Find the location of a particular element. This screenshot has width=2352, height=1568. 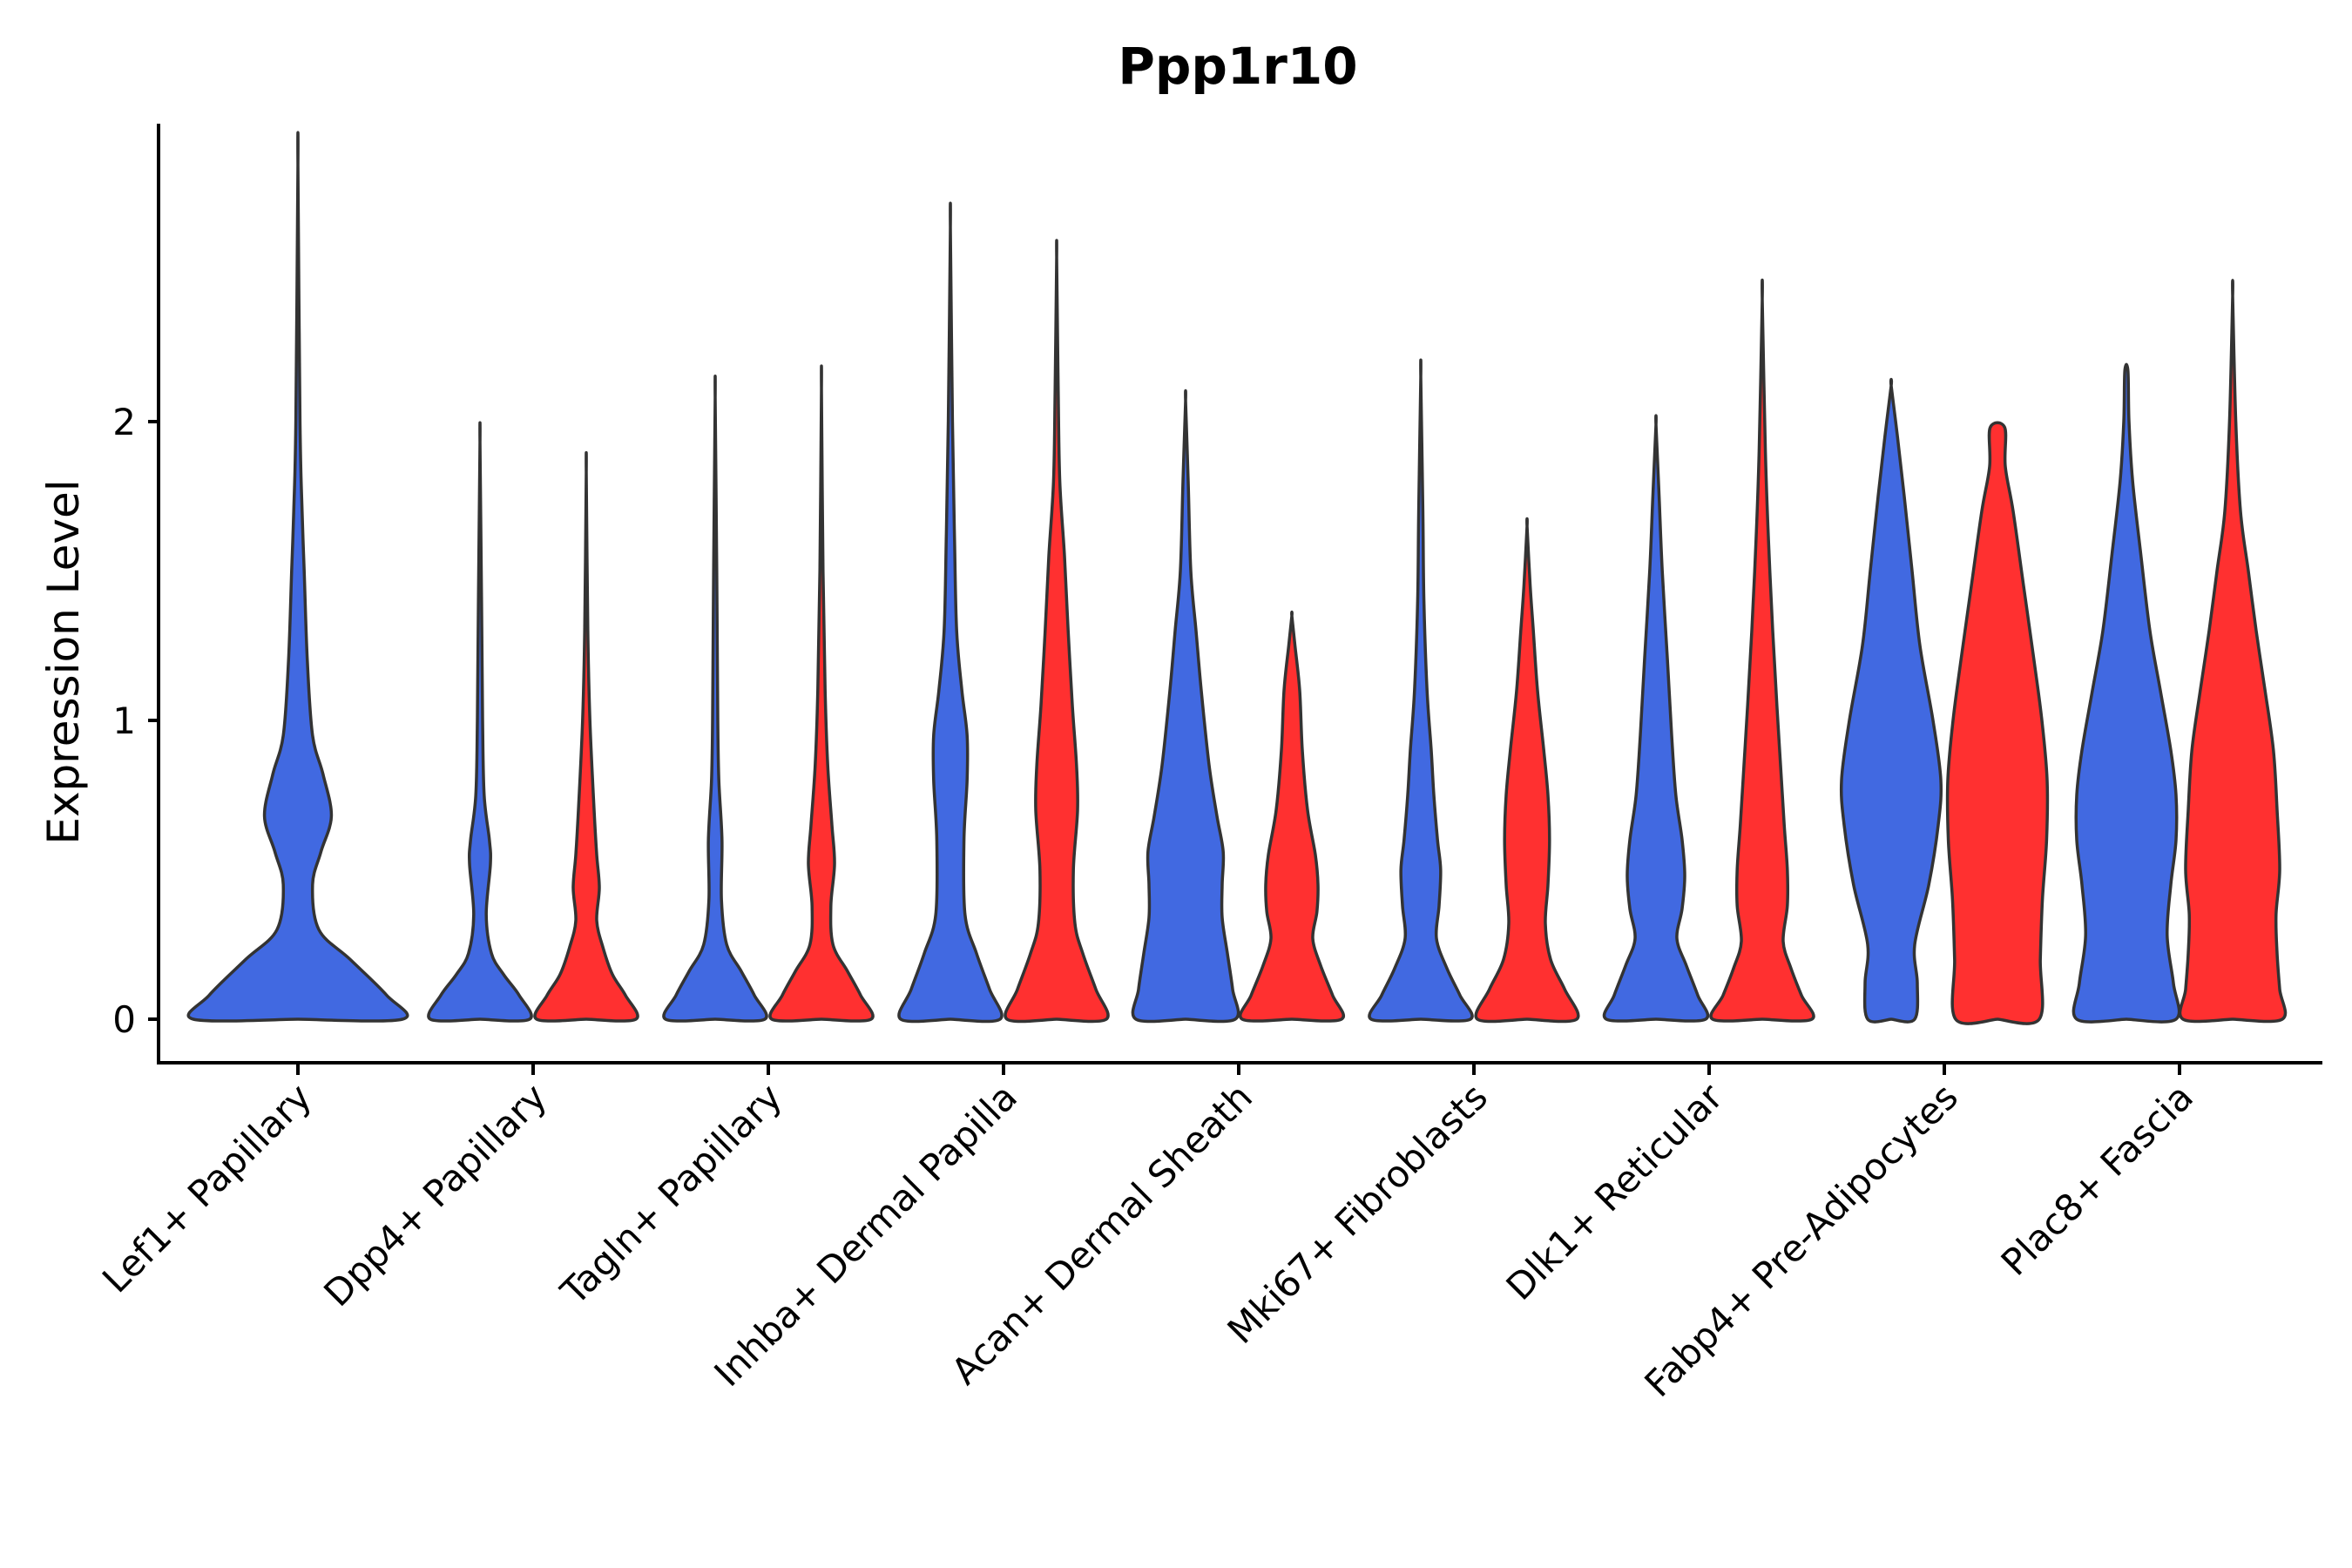

y-axis-ticks: 0 1 2 is located at coordinates (135, 721).